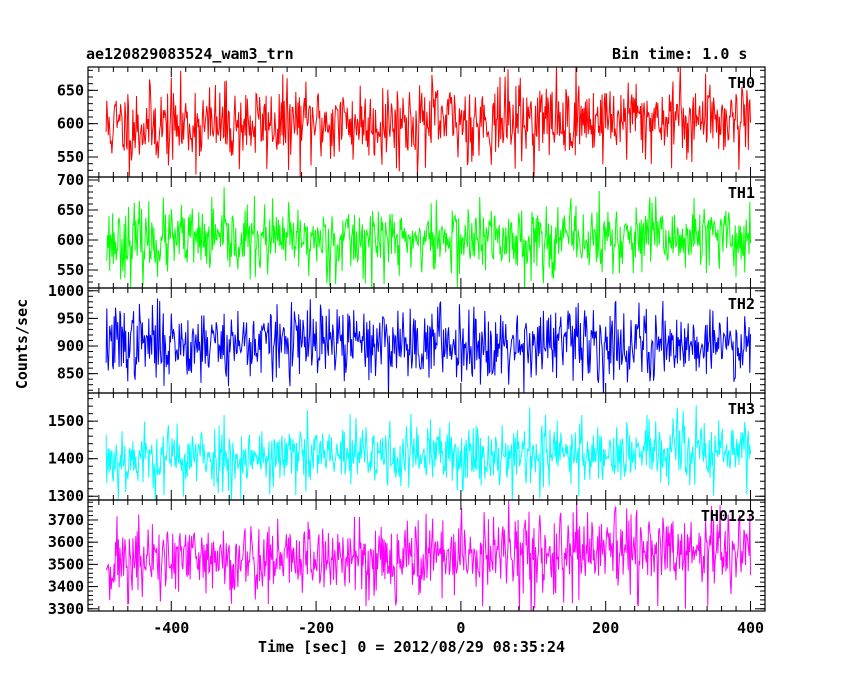  Describe the element at coordinates (428, 237) in the screenshot. I see `series-line-th1` at that location.